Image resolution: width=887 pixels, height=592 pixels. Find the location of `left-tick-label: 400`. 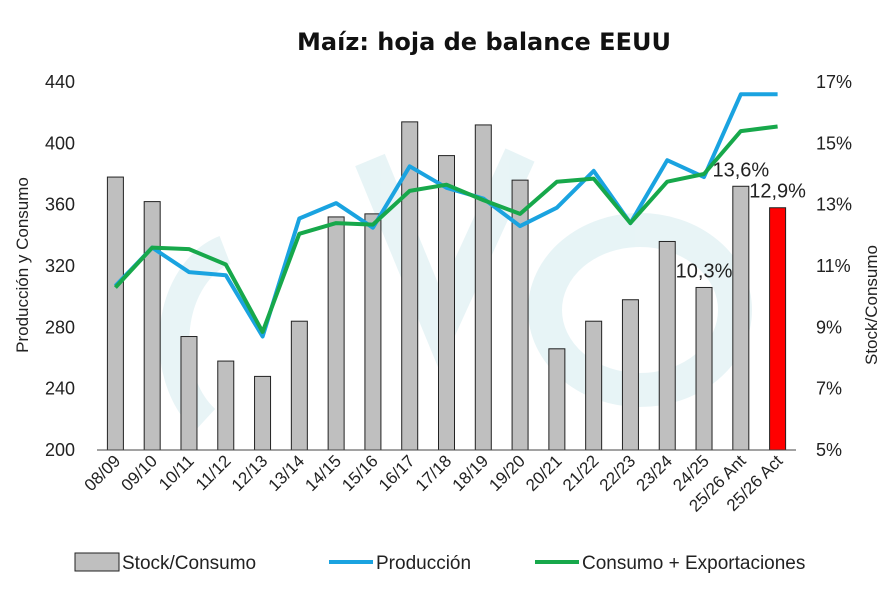

left-tick-label: 400 is located at coordinates (60, 143).